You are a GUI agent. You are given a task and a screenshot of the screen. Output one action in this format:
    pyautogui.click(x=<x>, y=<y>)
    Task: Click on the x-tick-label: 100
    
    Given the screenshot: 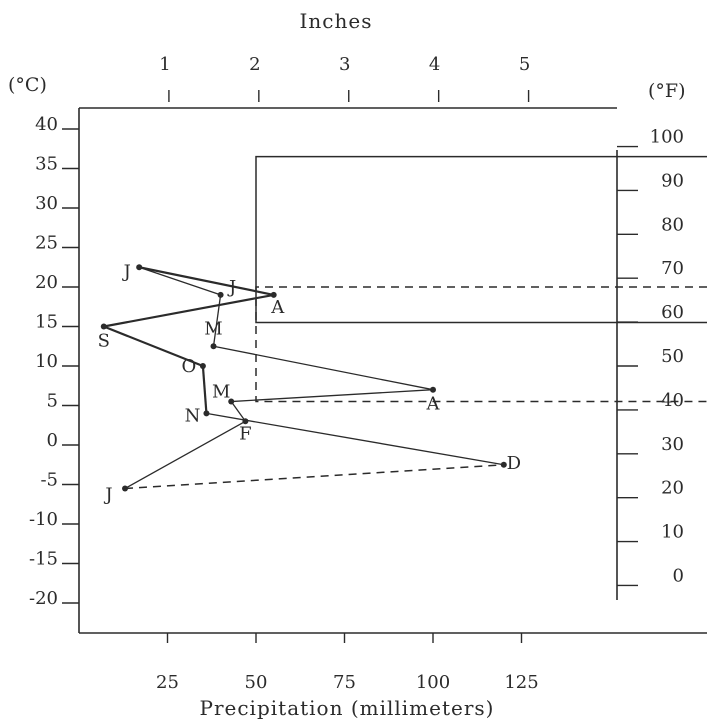 What is the action you would take?
    pyautogui.click(x=433, y=682)
    